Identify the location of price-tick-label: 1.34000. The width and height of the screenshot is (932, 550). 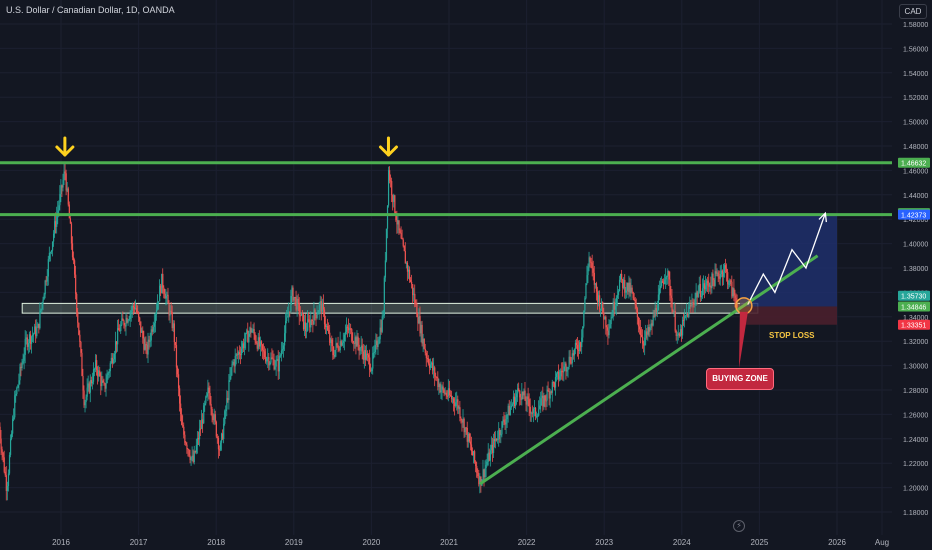
(915, 318).